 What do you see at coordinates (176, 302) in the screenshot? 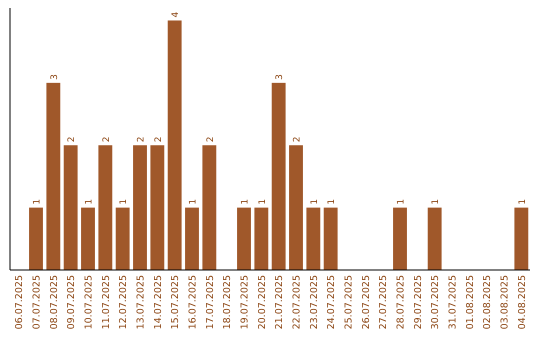
I see `x-tick-label: 15.07.2025` at bounding box center [176, 302].